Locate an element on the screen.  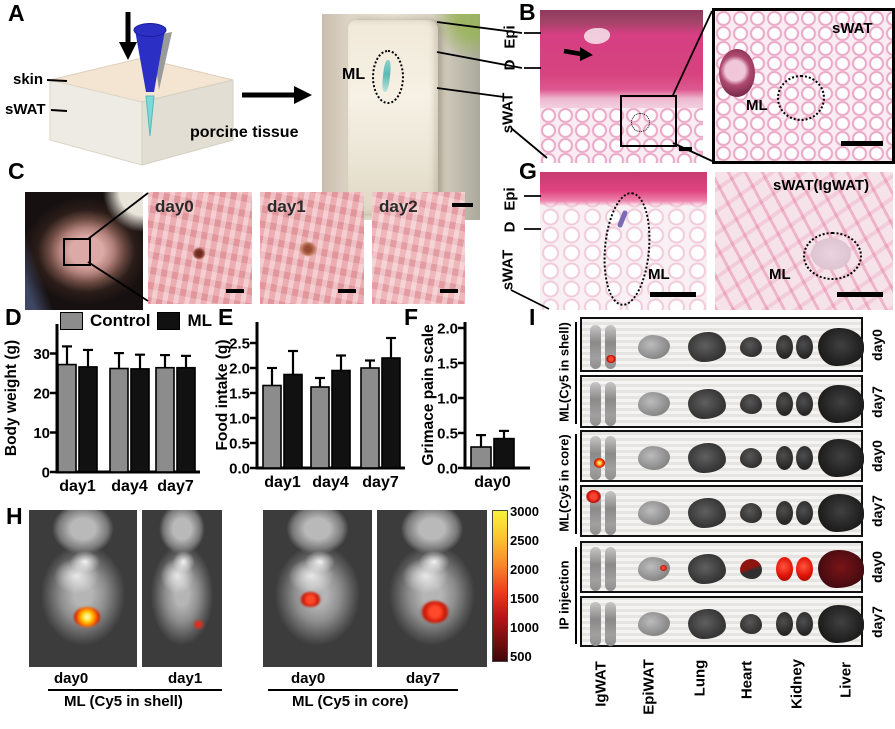
colorbar-tick-label: 1000 is located at coordinates (524, 627).